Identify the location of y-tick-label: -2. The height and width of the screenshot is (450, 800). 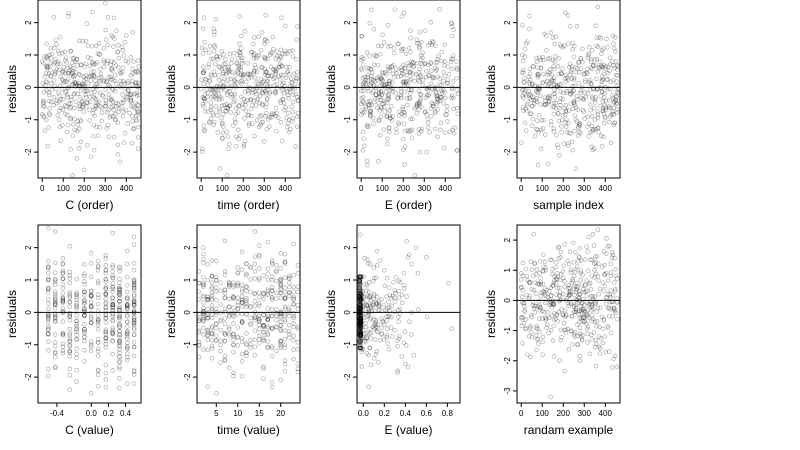
(187, 377).